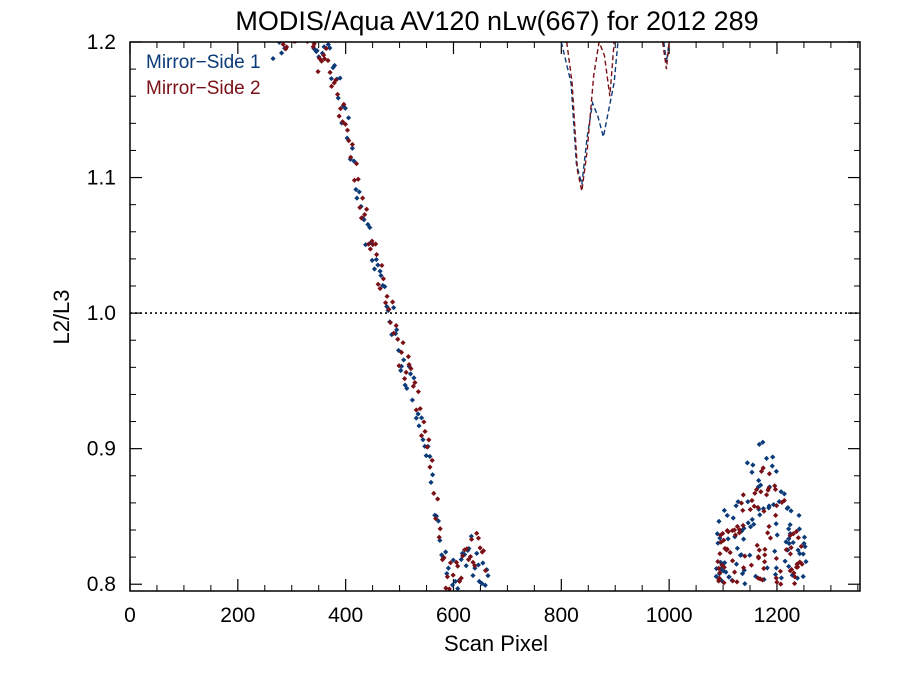  Describe the element at coordinates (203, 88) in the screenshot. I see `legend-entry-mirror-side-2: Mirror−Side 2` at that location.